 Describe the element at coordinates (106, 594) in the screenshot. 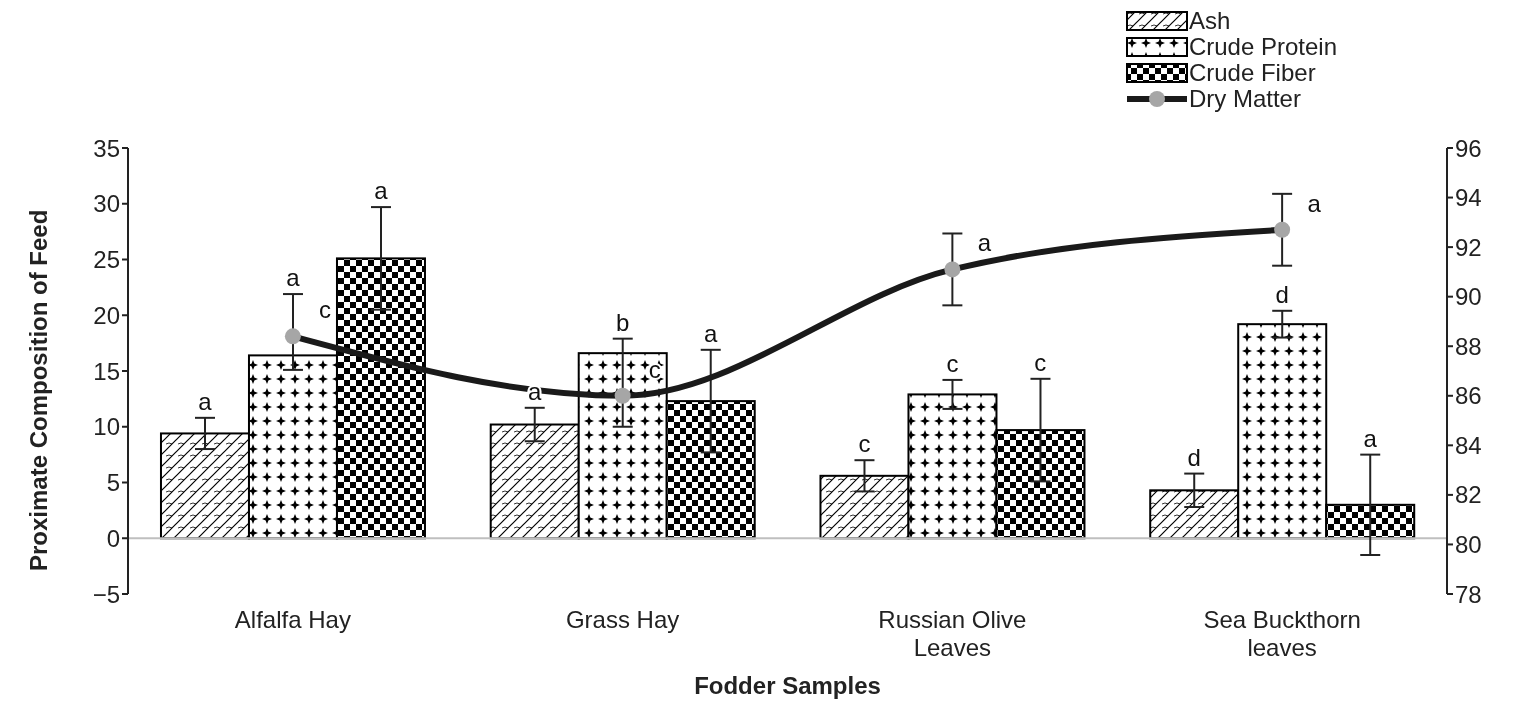

I see `y-tick-label: −5` at that location.